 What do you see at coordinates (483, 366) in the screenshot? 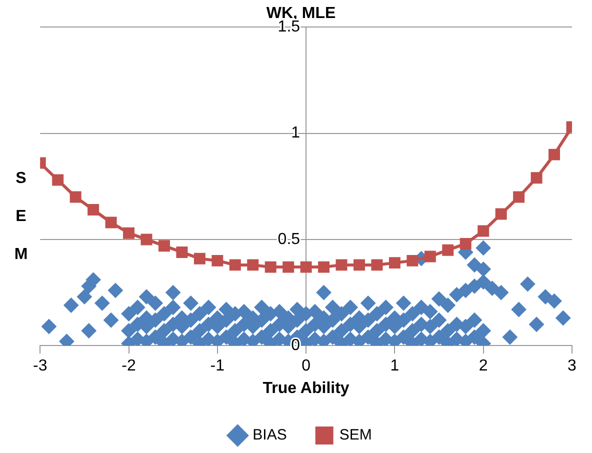
I see `x-tick-label: 2` at bounding box center [483, 366].